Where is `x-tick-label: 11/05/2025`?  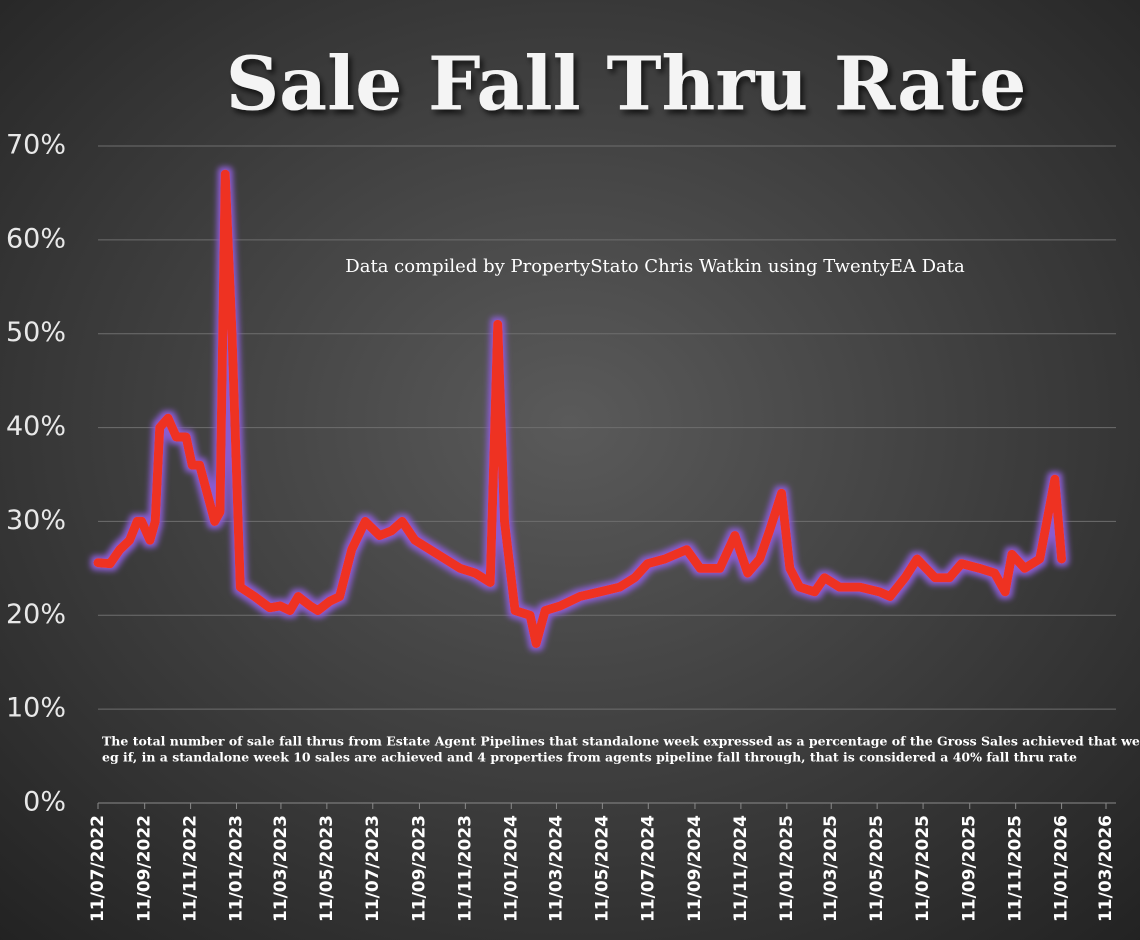 x-tick-label: 11/05/2025 is located at coordinates (877, 868).